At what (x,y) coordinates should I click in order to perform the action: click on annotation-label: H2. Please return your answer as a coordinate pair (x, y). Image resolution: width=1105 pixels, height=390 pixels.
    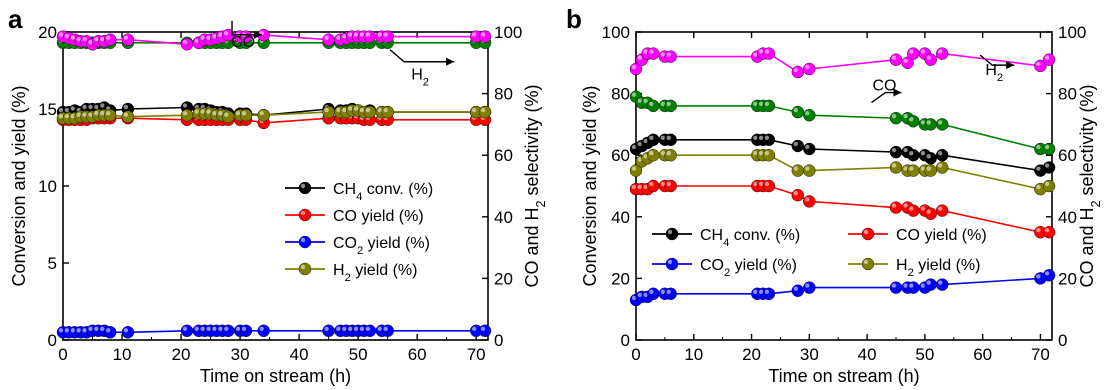
    Looking at the image, I should click on (420, 78).